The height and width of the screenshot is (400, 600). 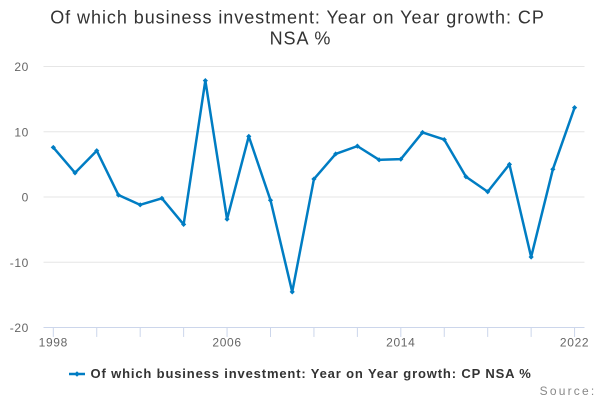 What do you see at coordinates (21, 133) in the screenshot?
I see `svg-text: 10` at bounding box center [21, 133].